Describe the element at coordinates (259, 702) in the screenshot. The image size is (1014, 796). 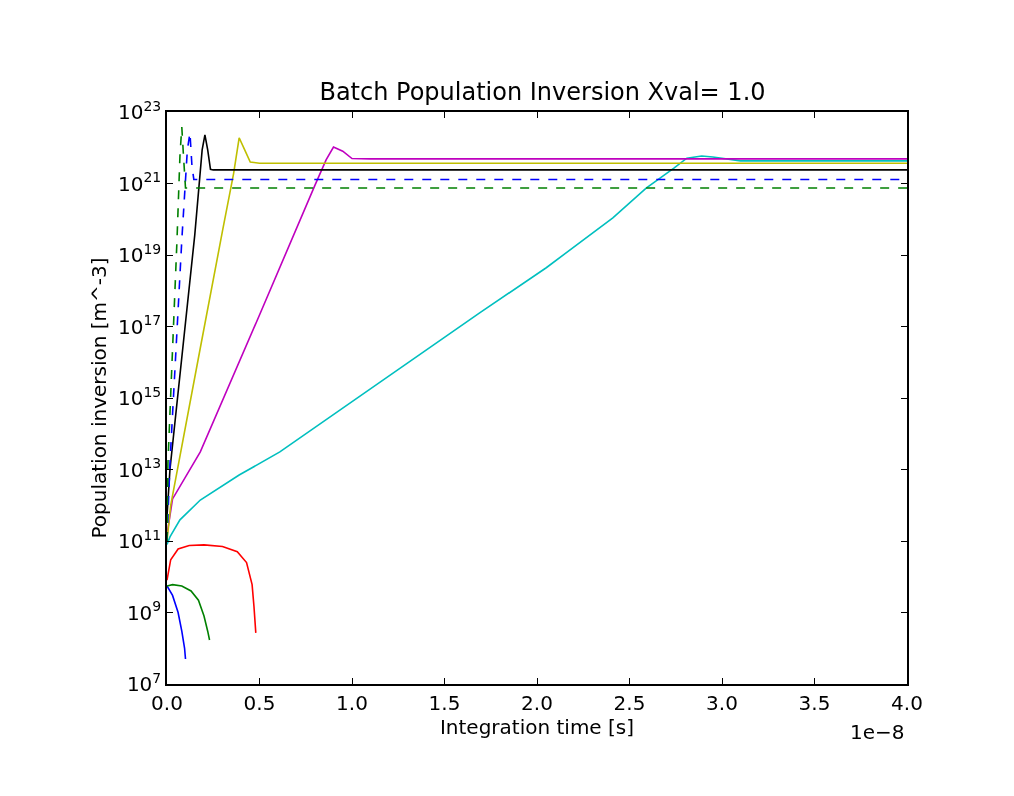
I see `x-tick-label: 0.5` at that location.